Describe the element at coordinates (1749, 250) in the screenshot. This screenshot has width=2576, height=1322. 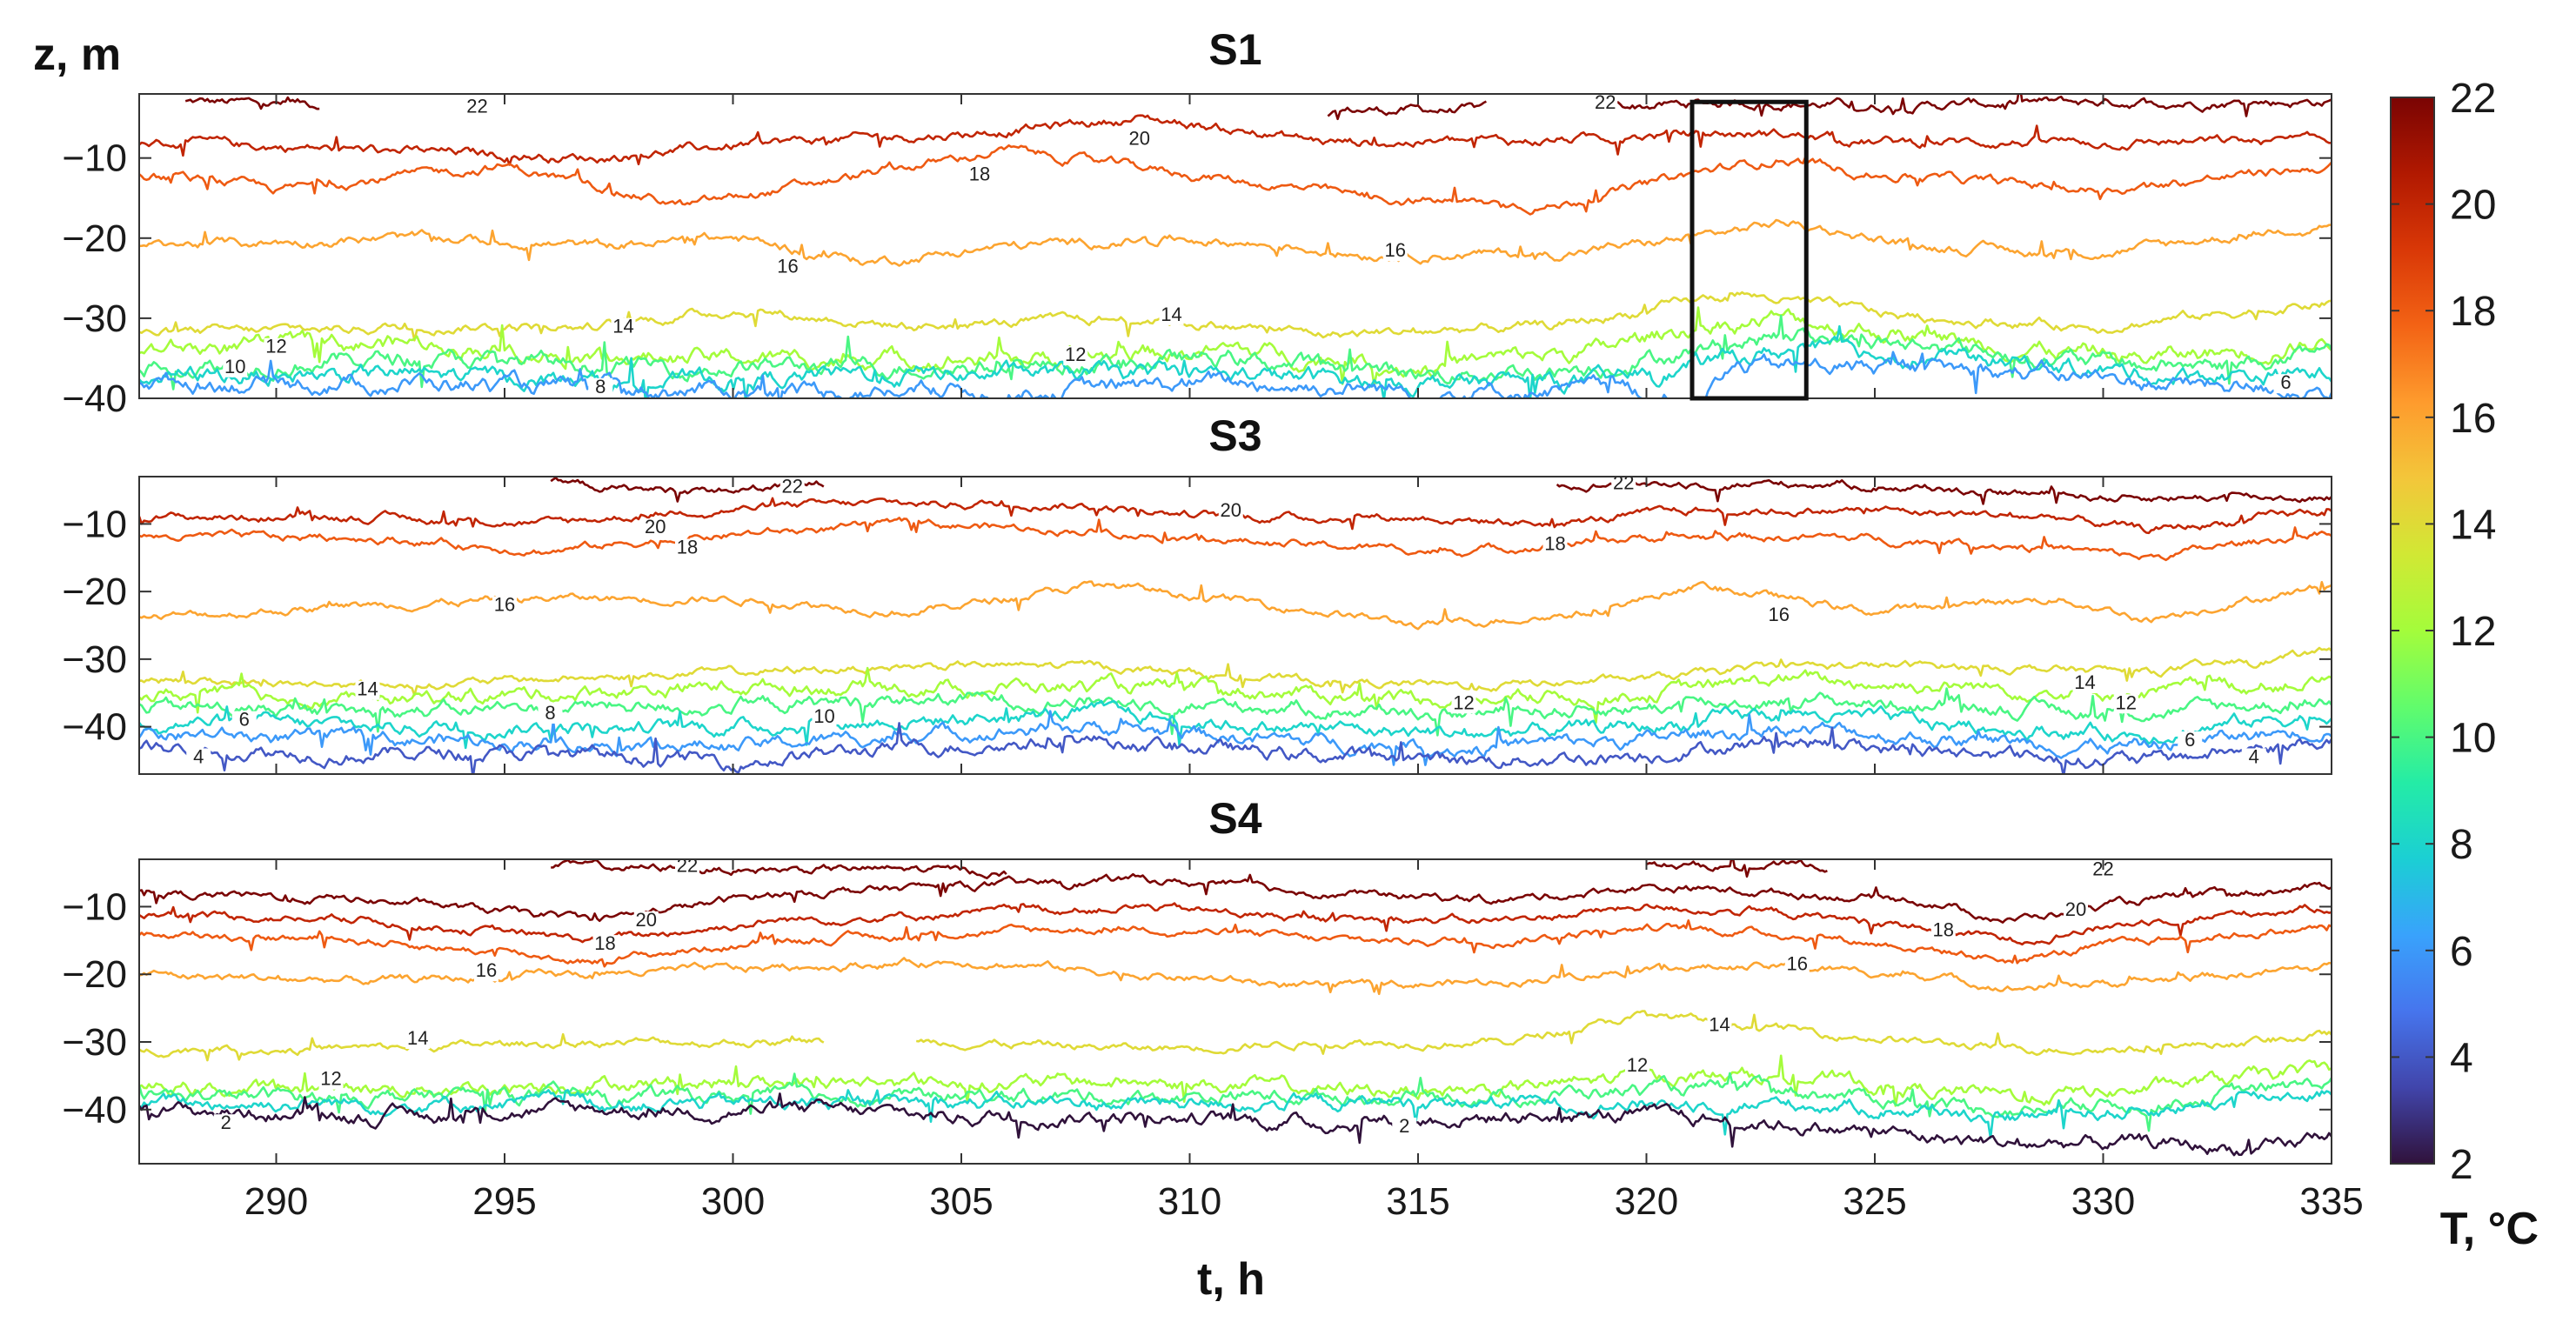
I see `highlight-box` at that location.